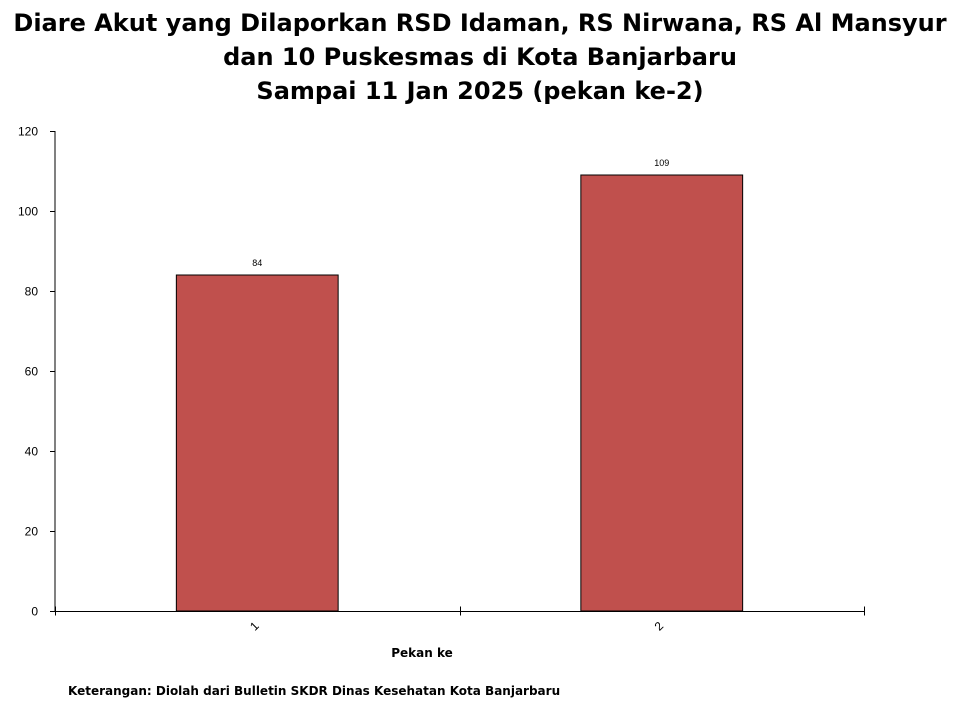 Image resolution: width=960 pixels, height=720 pixels. Describe the element at coordinates (480, 91) in the screenshot. I see `chart-title-line-3: Sampai 11 Jan 2025 (pekan ke-2)` at that location.